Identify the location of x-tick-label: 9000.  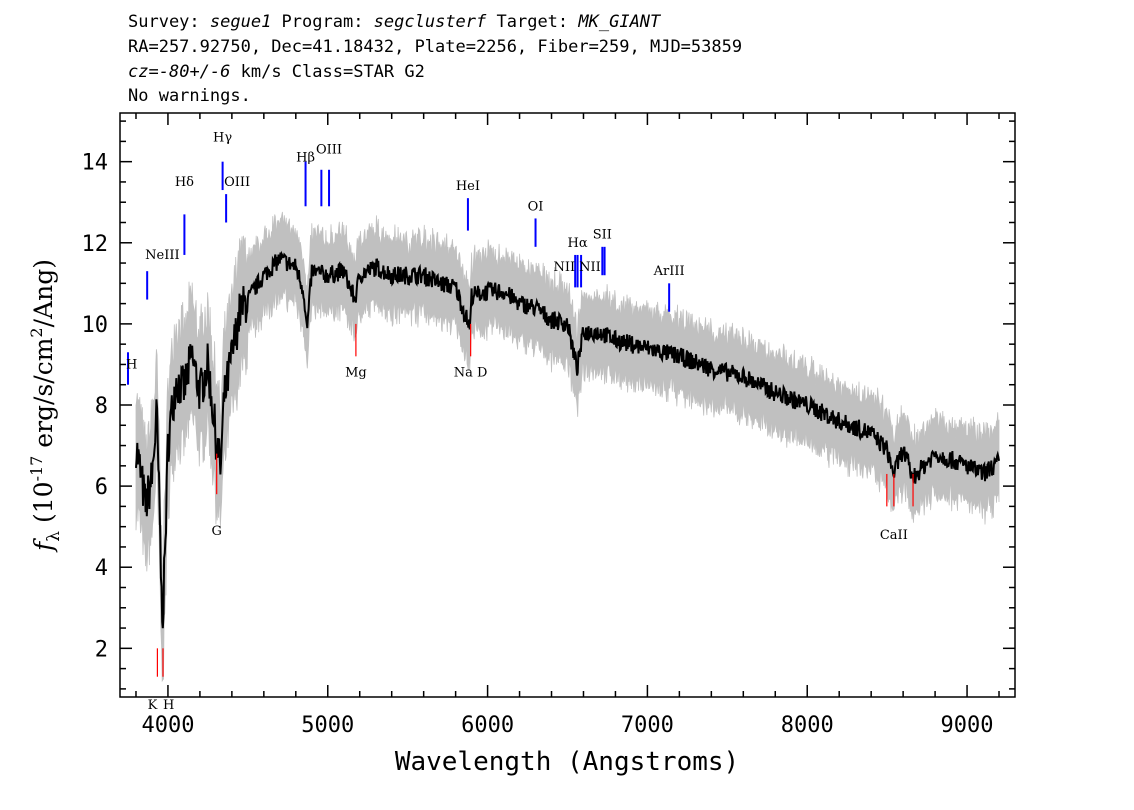
(967, 725).